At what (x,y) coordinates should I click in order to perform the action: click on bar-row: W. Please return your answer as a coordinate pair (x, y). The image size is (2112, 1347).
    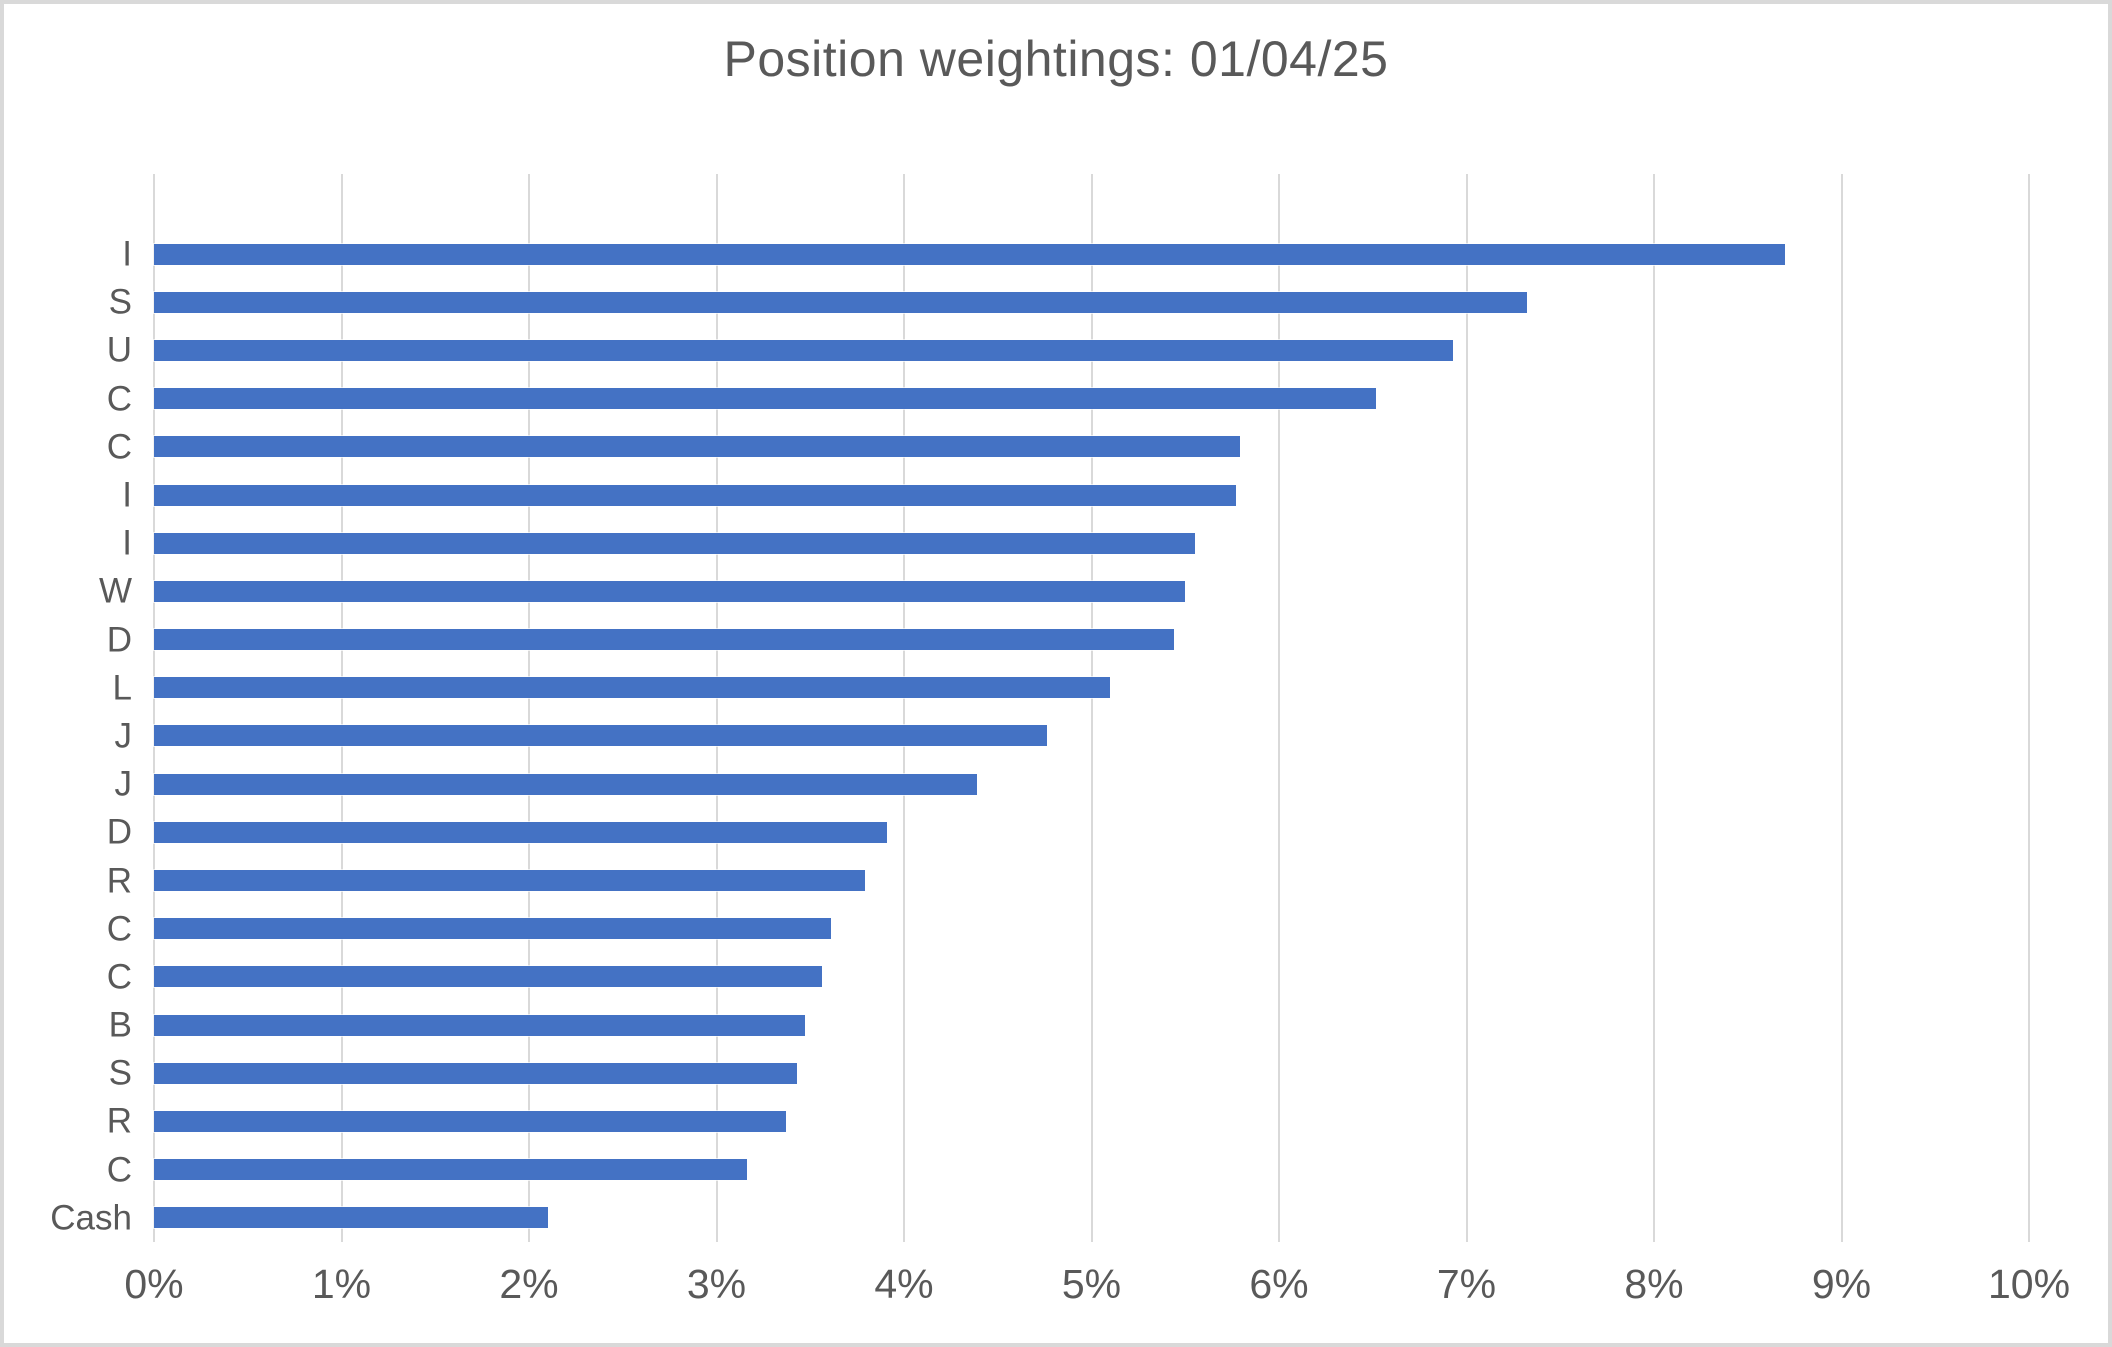
    Looking at the image, I should click on (1064, 591).